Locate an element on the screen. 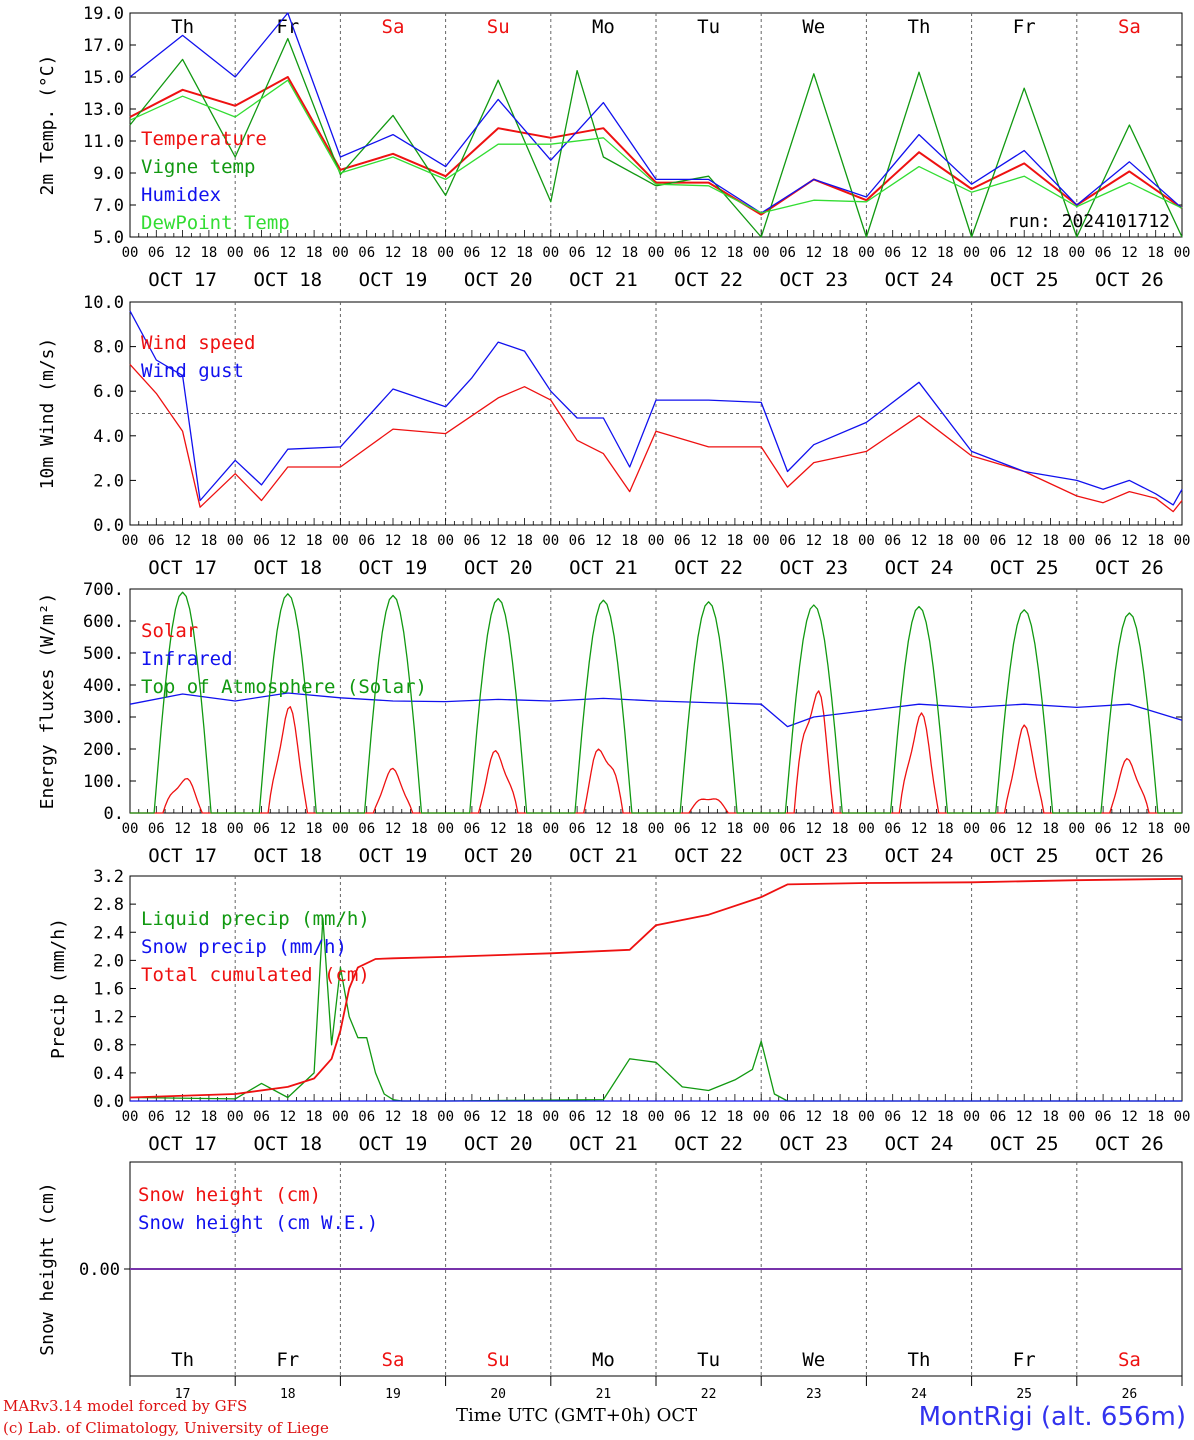 The height and width of the screenshot is (1440, 1194). temperature-series-vigne-temp is located at coordinates (656, 137).